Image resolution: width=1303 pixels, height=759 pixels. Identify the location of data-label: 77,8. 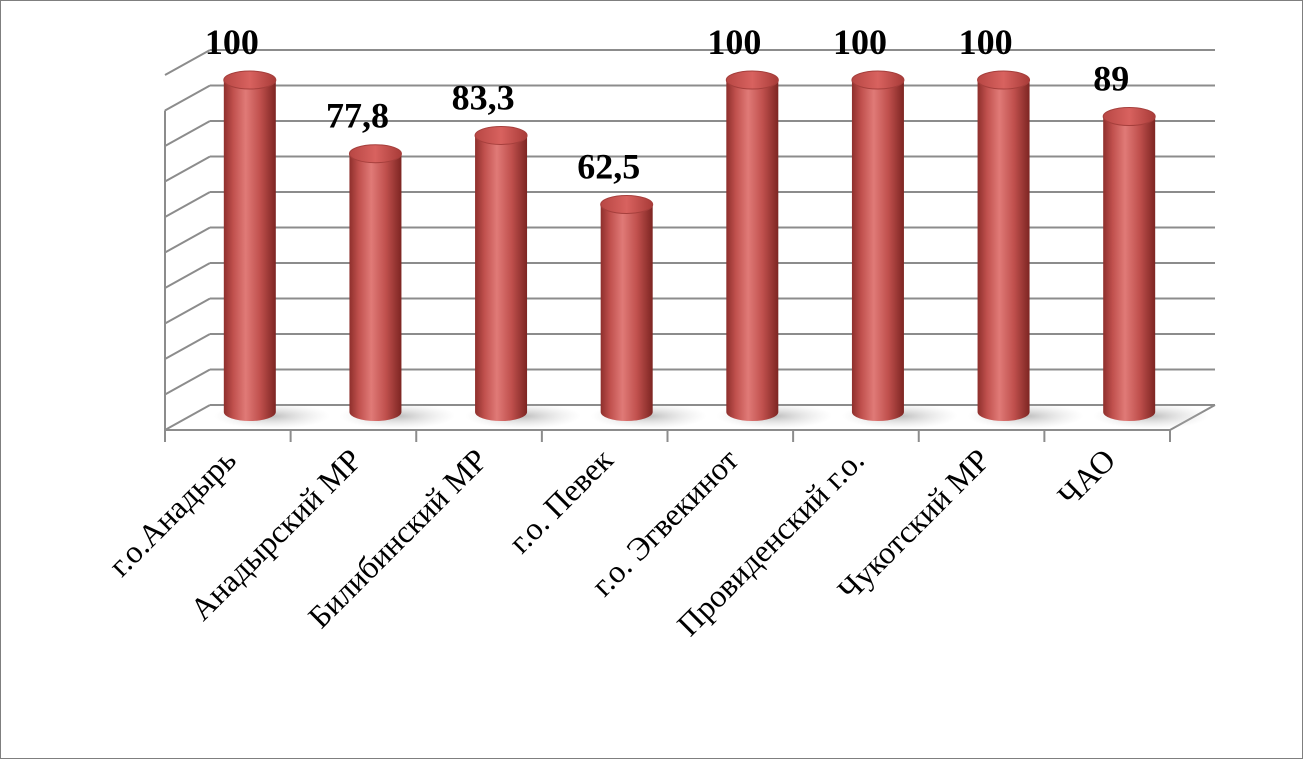
(357, 116).